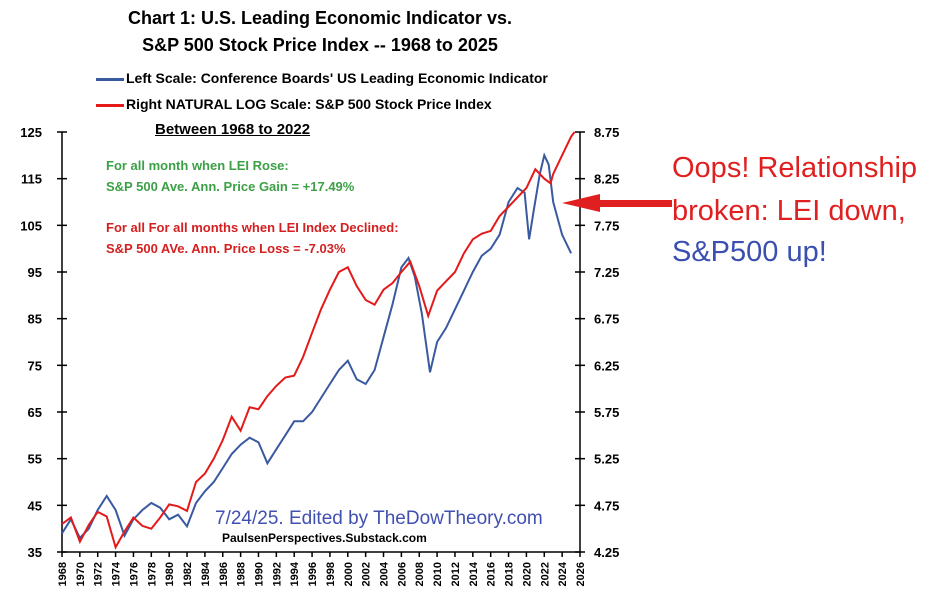 The image size is (932, 595). I want to click on x-tick-label: 1976, so click(134, 574).